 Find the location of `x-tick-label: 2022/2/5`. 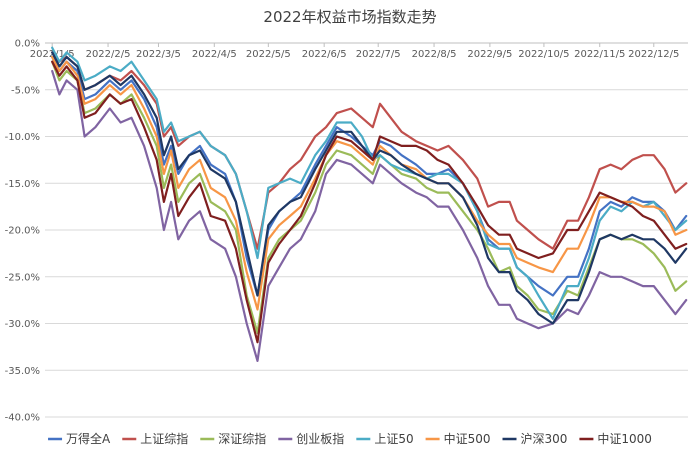

x-tick-label: 2022/2/5 is located at coordinates (108, 54).